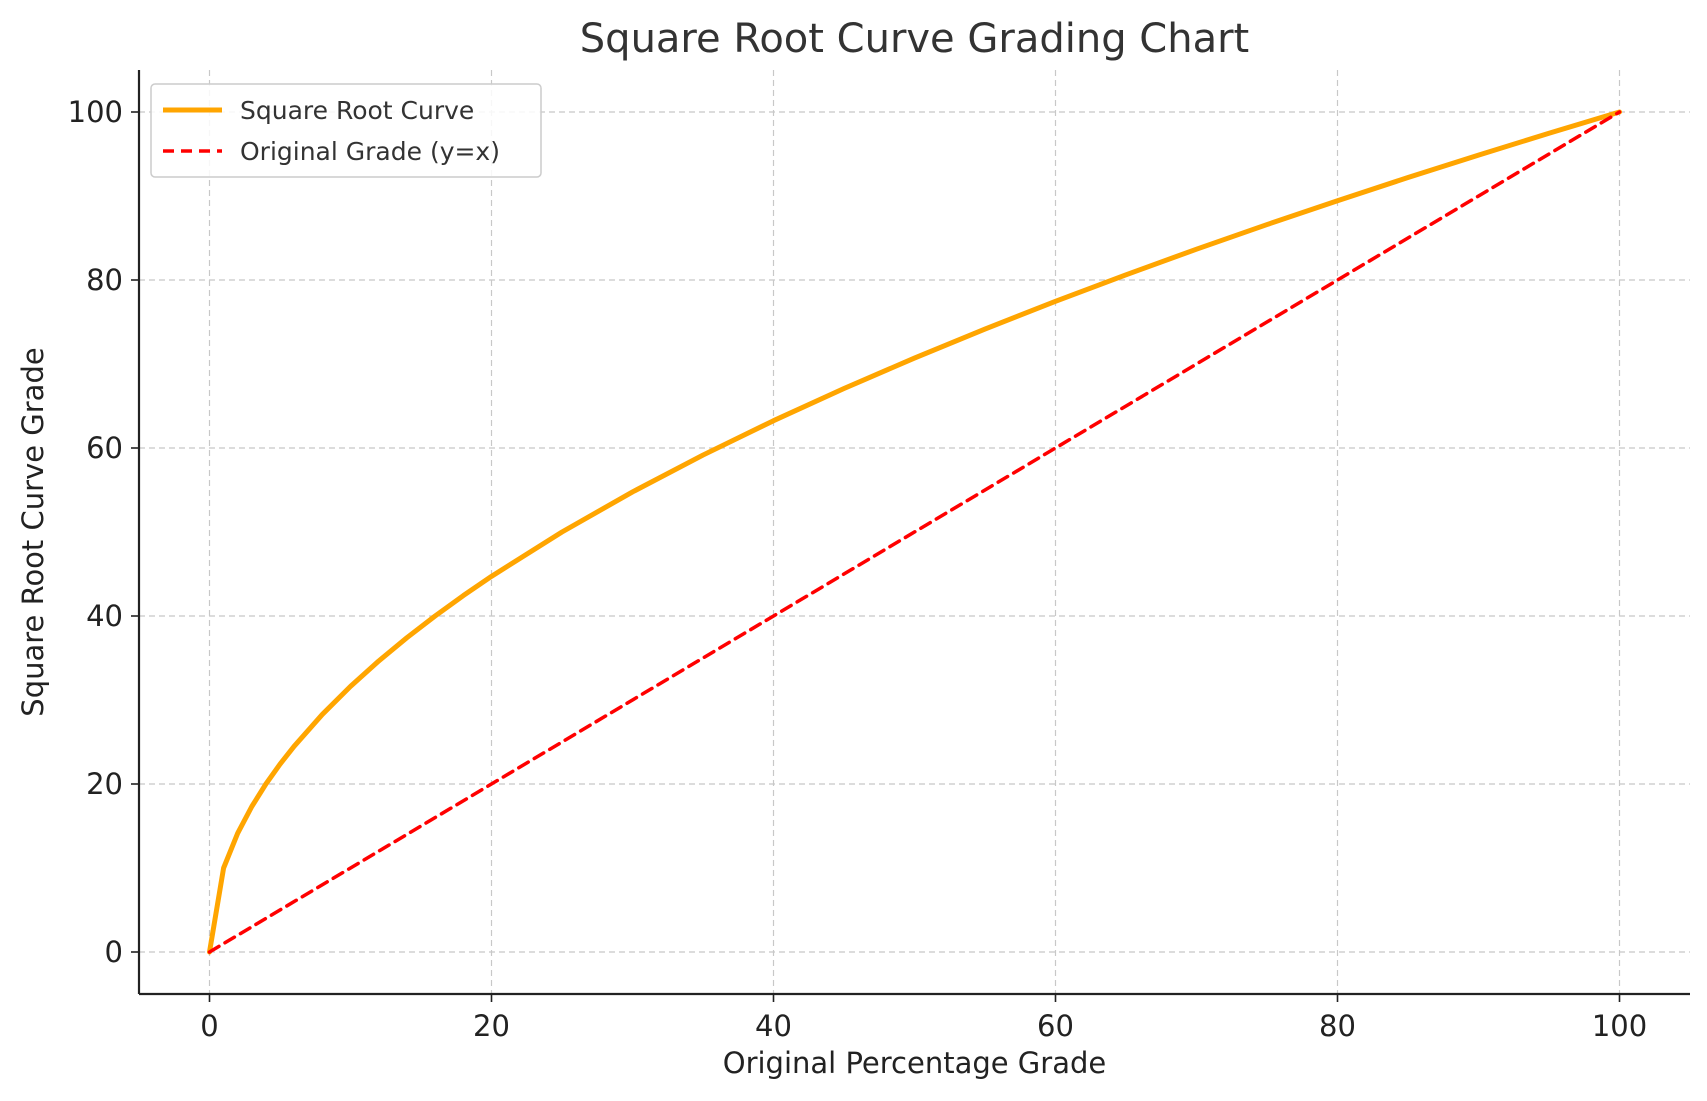  I want to click on legend-label-original-grade: Original Grade (y=x), so click(370, 151).